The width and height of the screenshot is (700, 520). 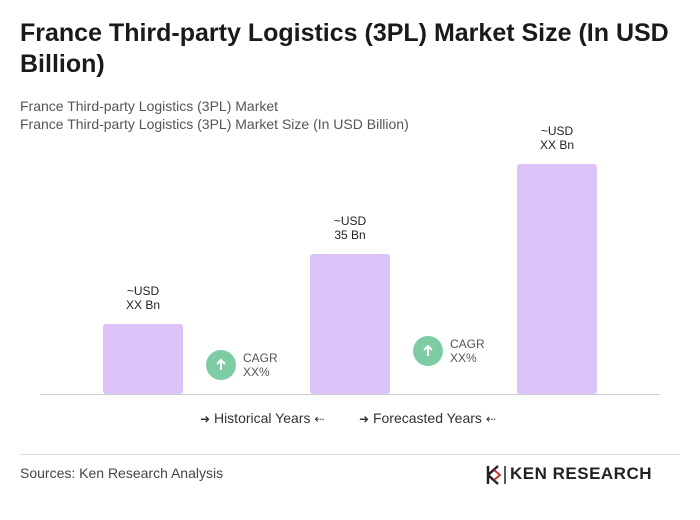 I want to click on logo: KEN RESEARCH, so click(x=581, y=473).